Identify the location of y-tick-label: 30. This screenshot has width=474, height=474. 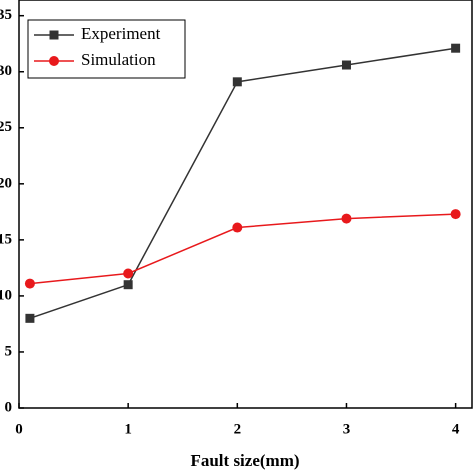
(6, 71).